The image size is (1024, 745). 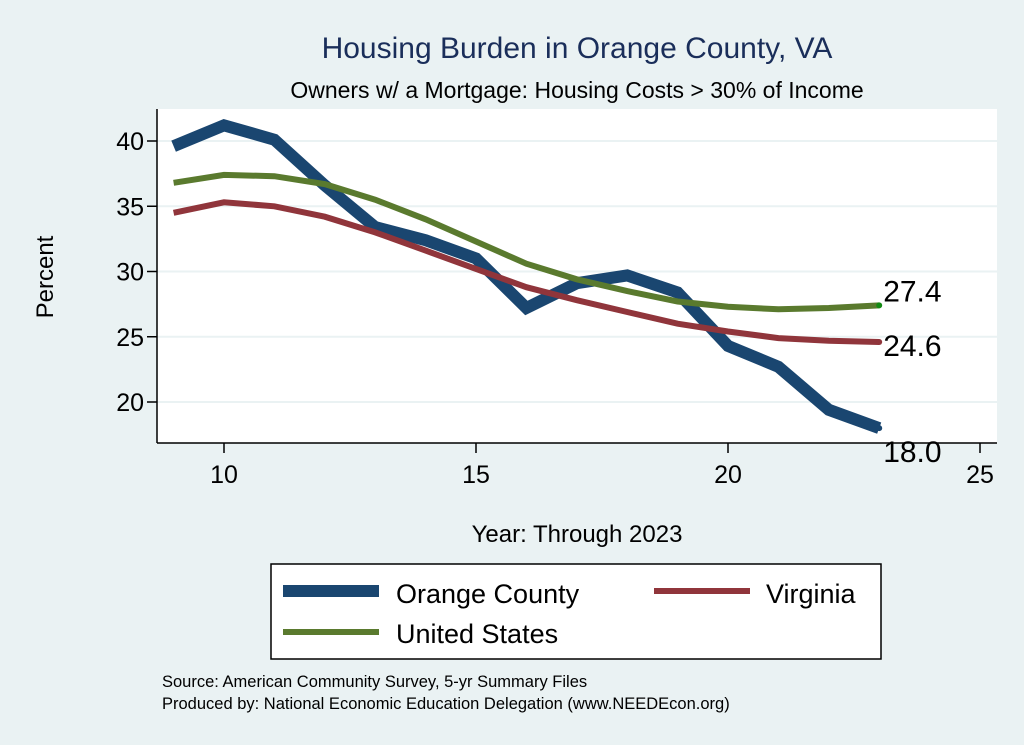 What do you see at coordinates (879, 341) in the screenshot?
I see `end-marker-virginia` at bounding box center [879, 341].